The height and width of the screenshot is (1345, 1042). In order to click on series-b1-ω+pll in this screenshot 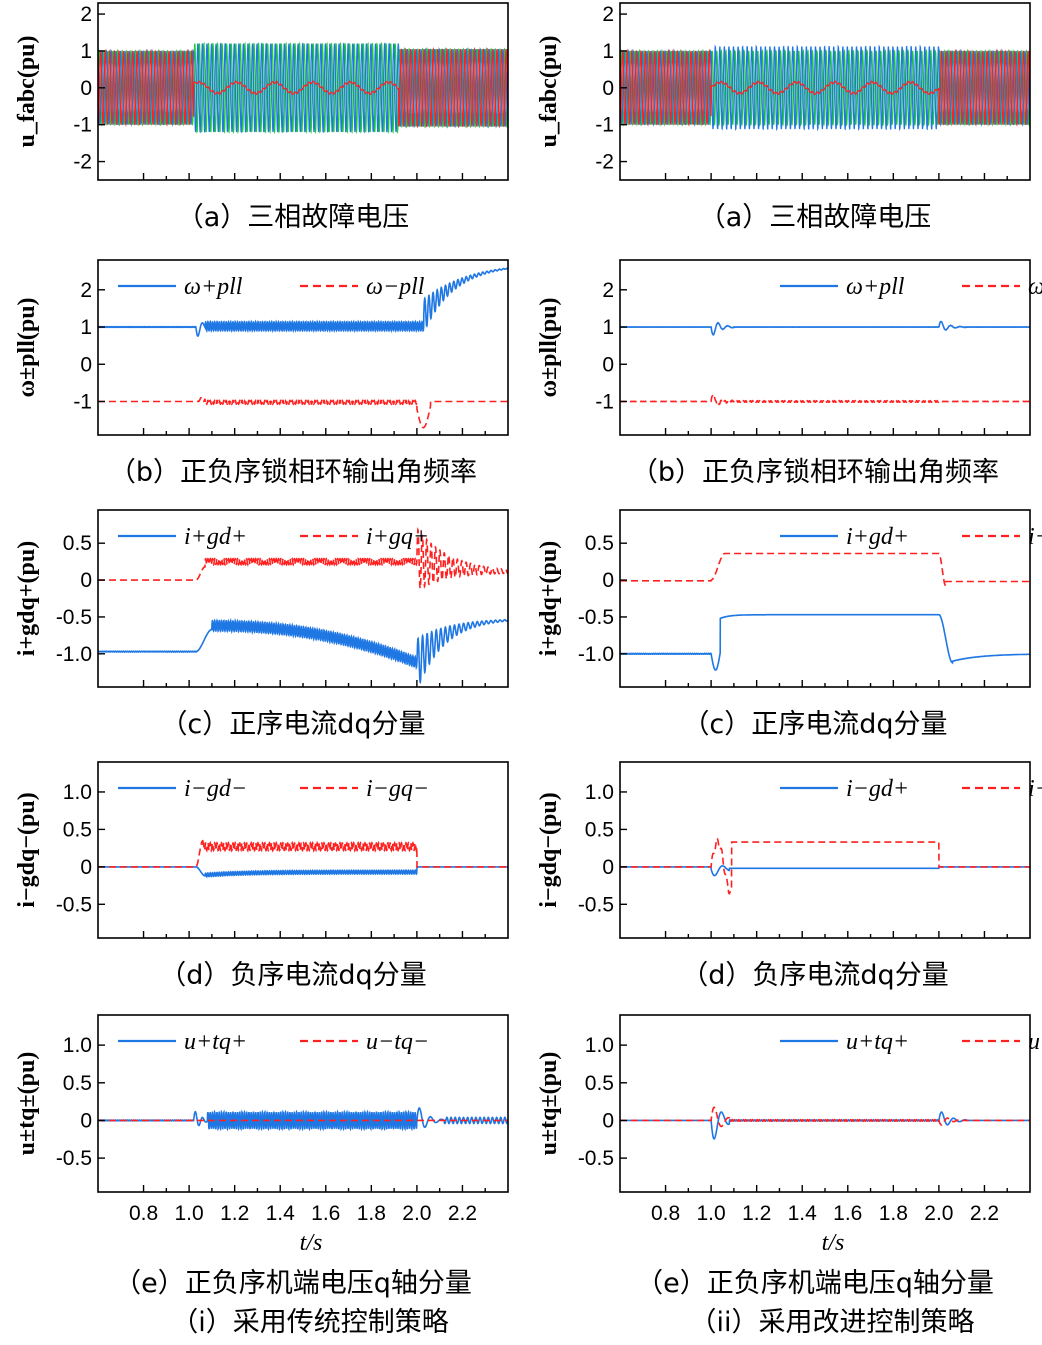, I will do `click(303, 302)`.